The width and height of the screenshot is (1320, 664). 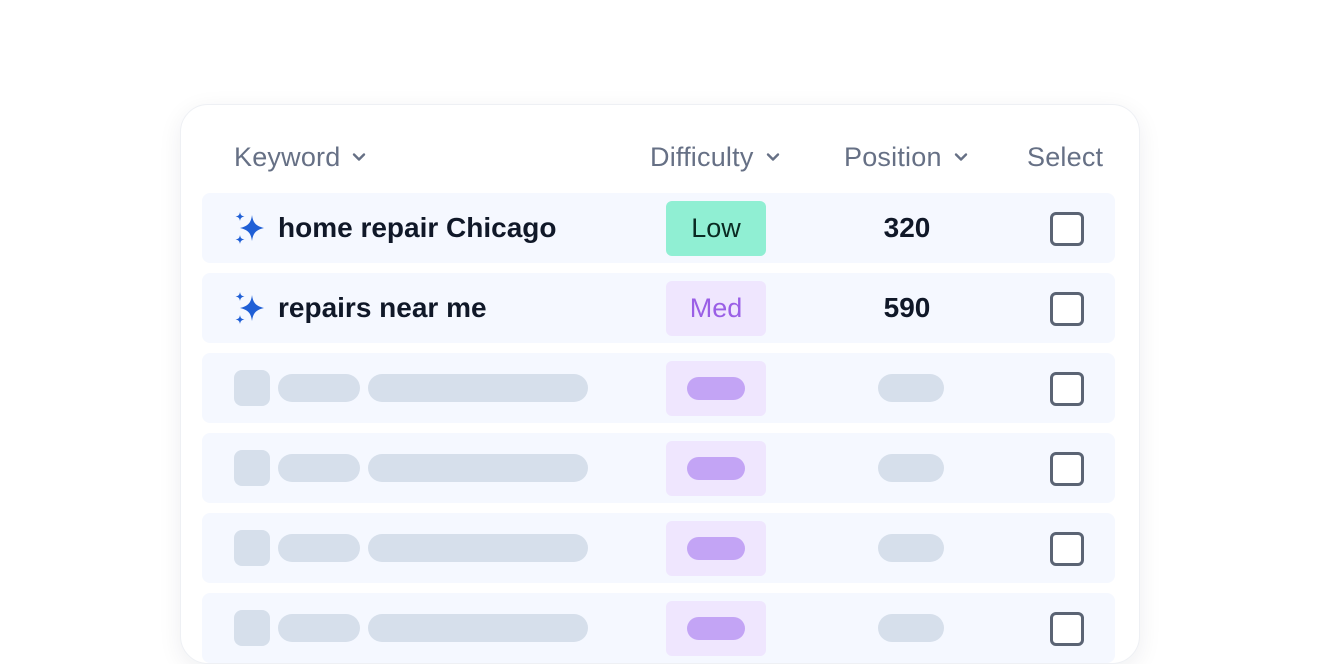 I want to click on table-row: repairs near me Med 590, so click(x=658, y=308).